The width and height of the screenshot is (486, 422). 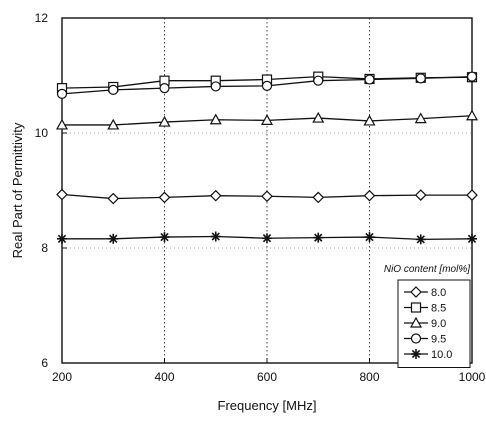 What do you see at coordinates (416, 354) in the screenshot?
I see `legend-marker-10.0` at bounding box center [416, 354].